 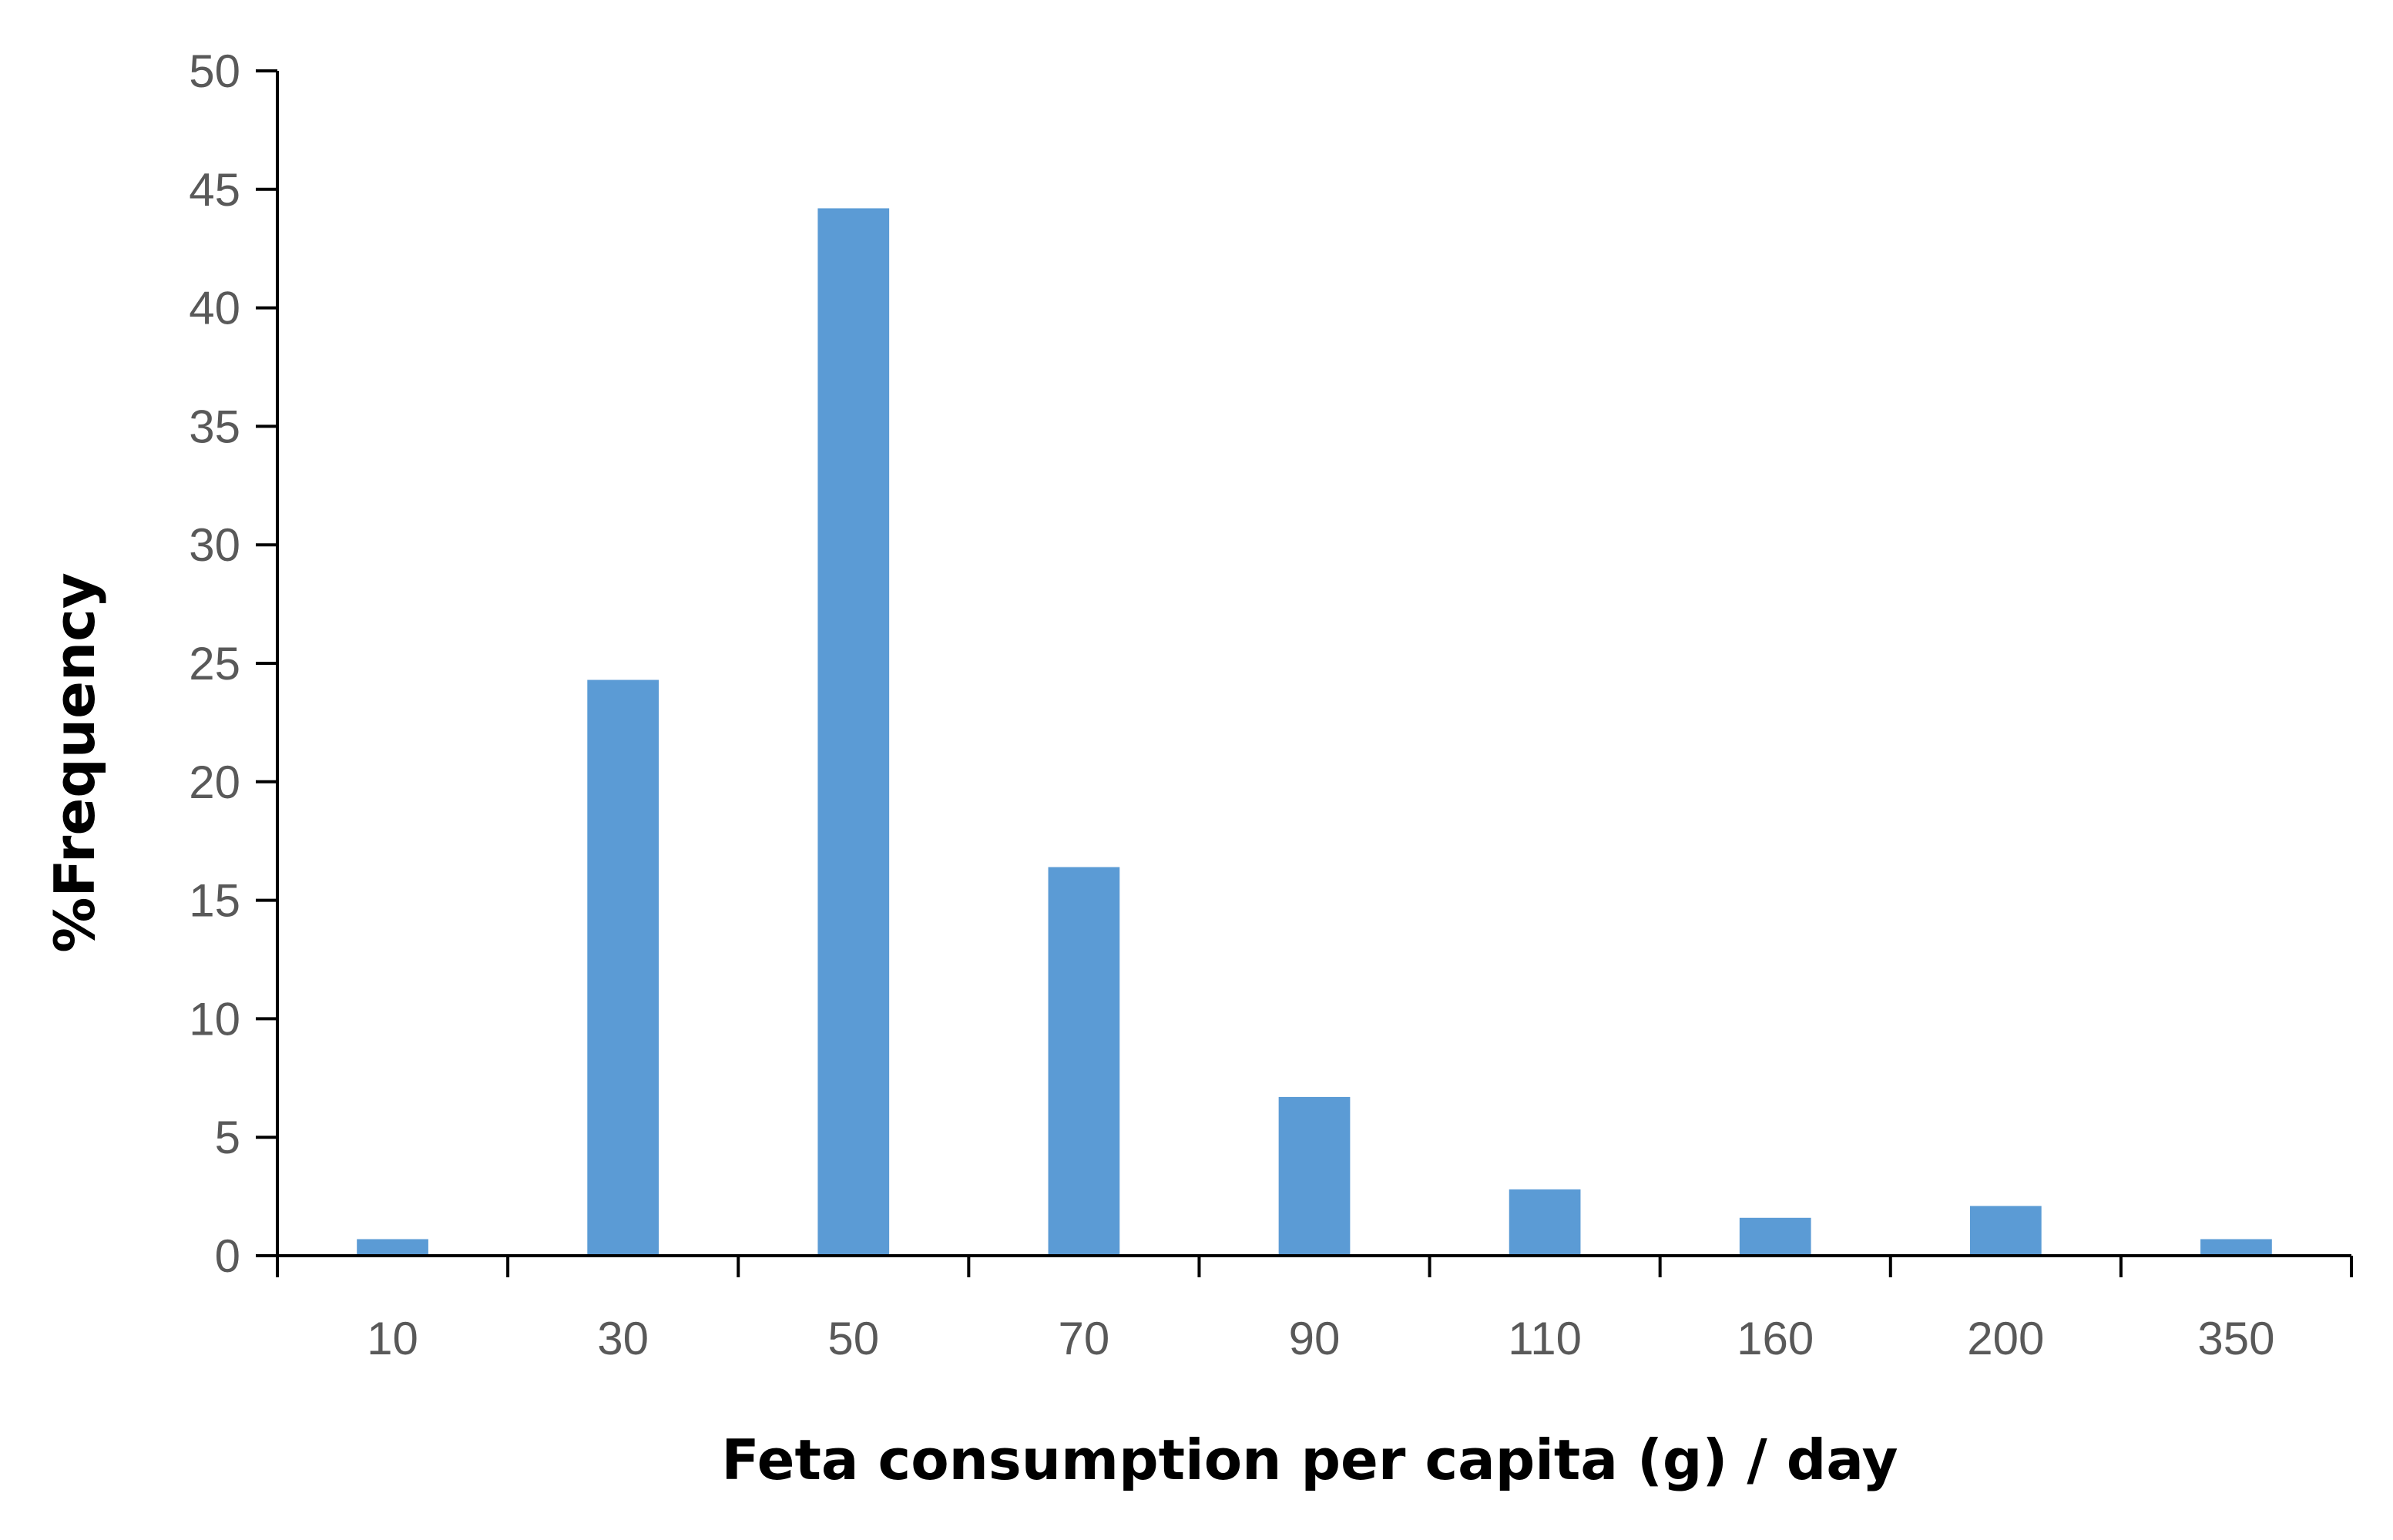 I want to click on x-tick-label-350: 350, so click(x=2235, y=1338).